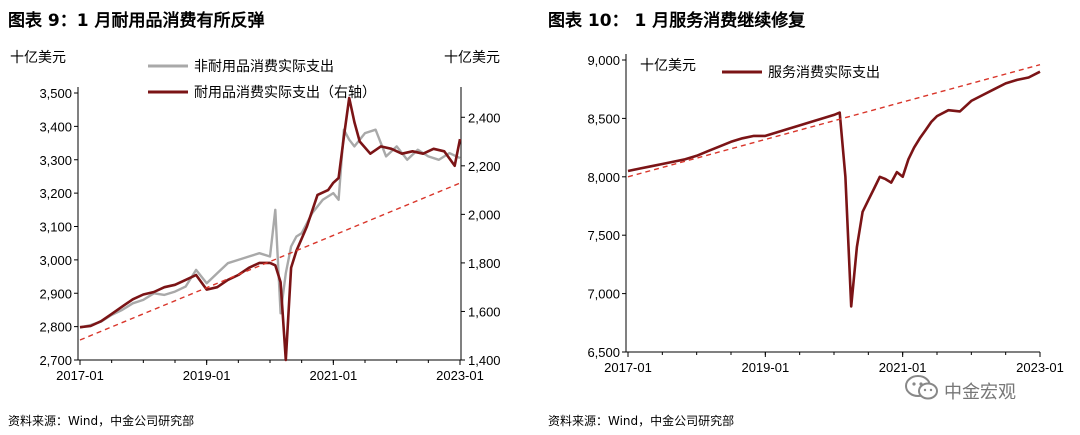 Image resolution: width=1080 pixels, height=435 pixels. Describe the element at coordinates (270, 261) in the screenshot. I see `left-chart-trend-line` at that location.